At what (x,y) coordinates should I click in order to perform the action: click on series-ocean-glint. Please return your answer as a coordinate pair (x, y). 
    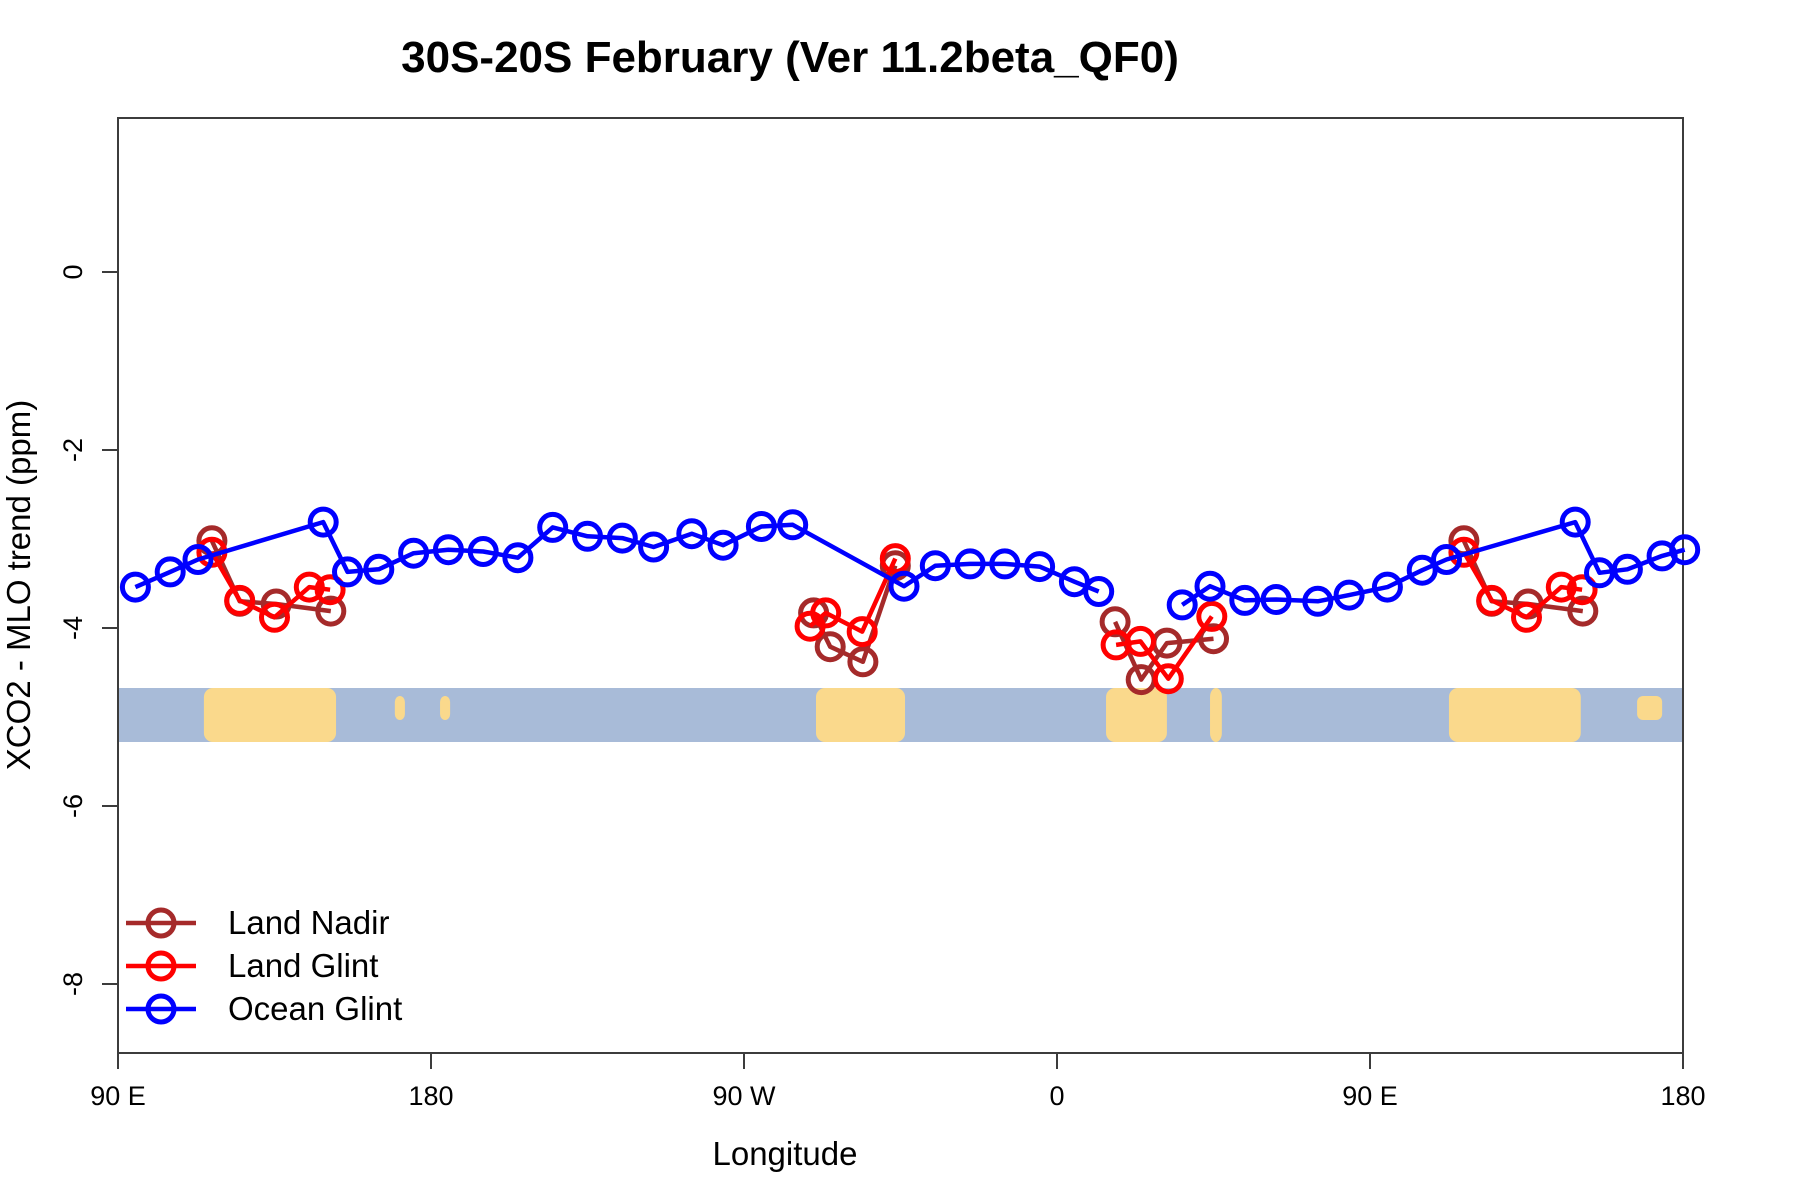
    Looking at the image, I should click on (910, 563).